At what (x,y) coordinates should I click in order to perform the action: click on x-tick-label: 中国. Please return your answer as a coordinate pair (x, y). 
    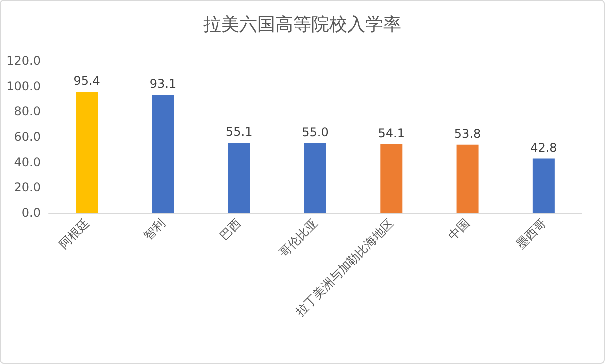
    Looking at the image, I should click on (459, 229).